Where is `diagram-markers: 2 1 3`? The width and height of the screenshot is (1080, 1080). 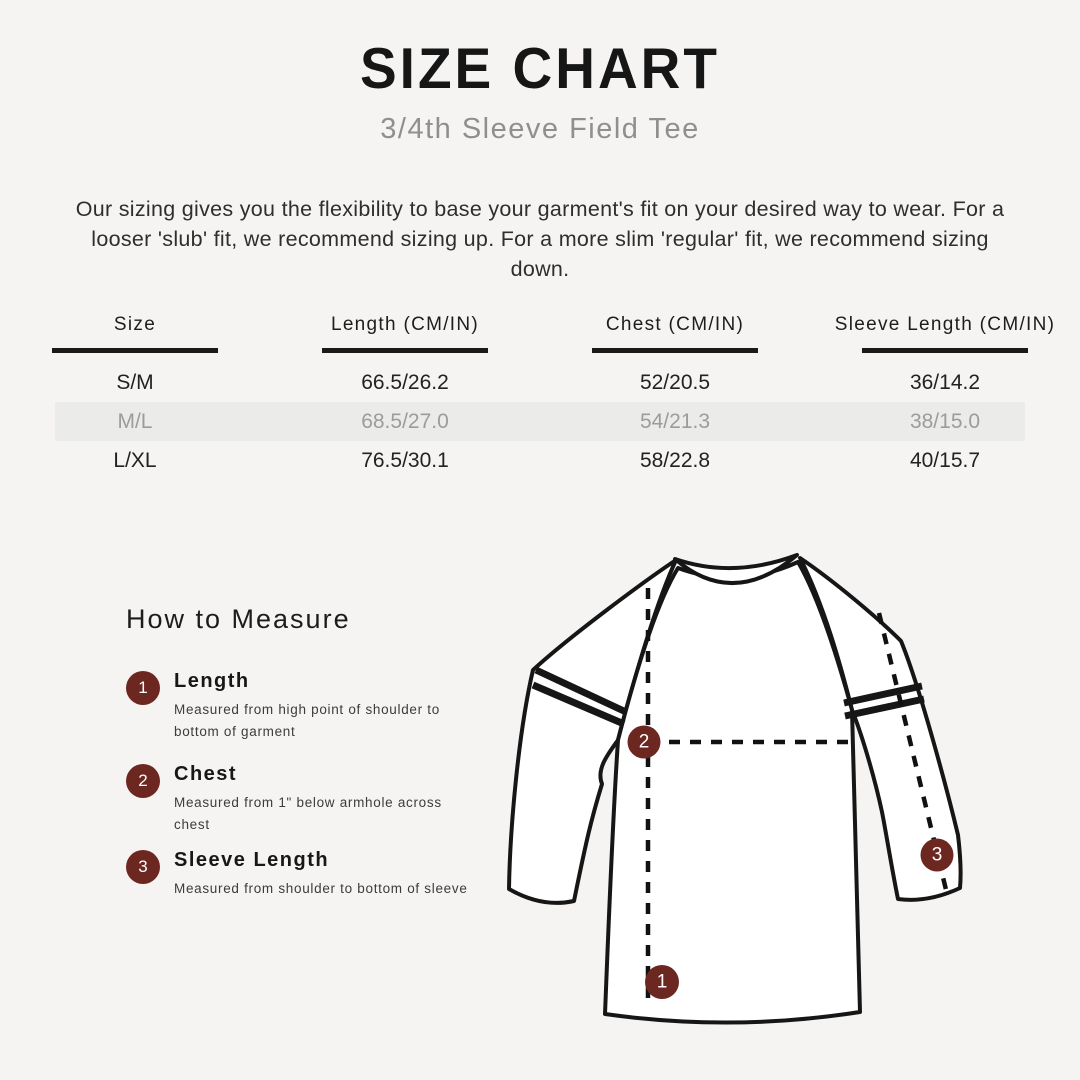 diagram-markers: 2 1 3 is located at coordinates (790, 862).